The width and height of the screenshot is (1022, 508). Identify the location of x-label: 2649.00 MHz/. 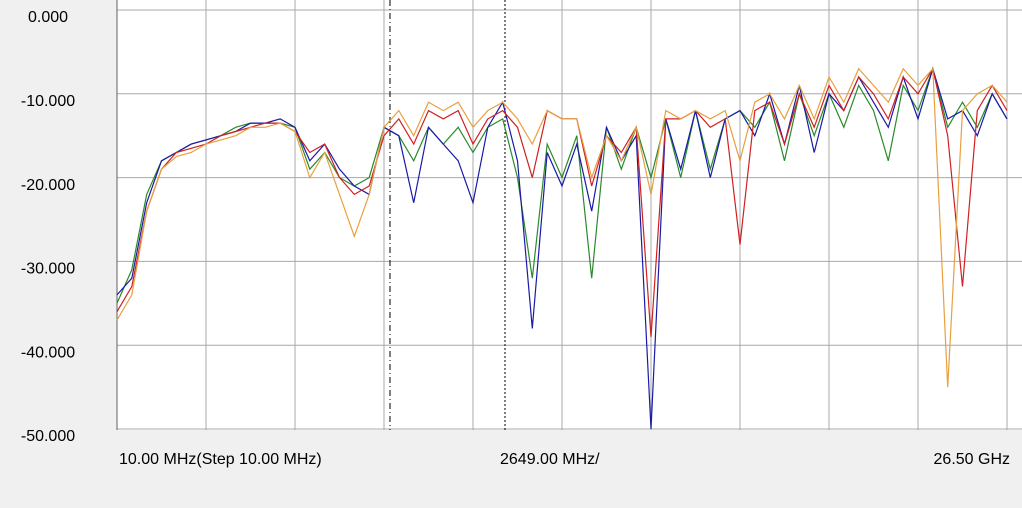
(550, 459).